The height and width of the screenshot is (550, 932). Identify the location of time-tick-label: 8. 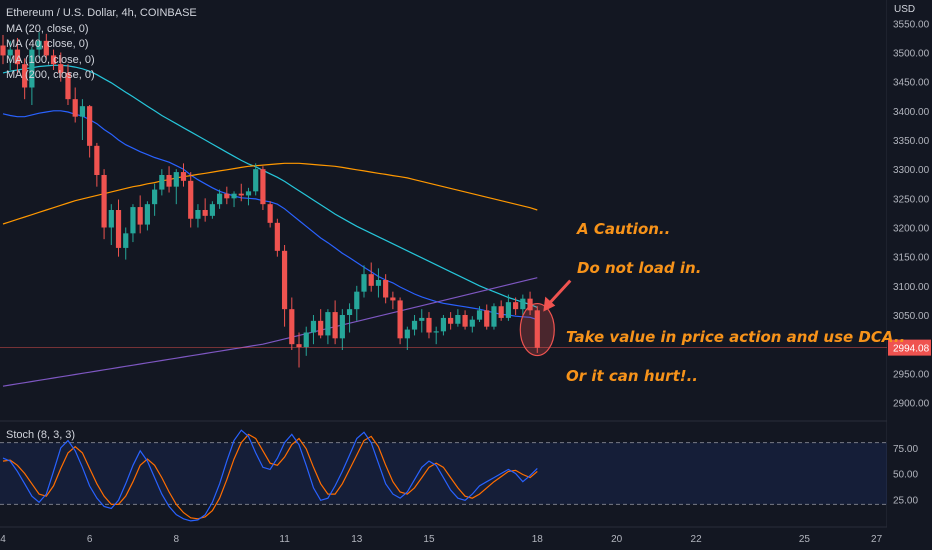
(176, 539).